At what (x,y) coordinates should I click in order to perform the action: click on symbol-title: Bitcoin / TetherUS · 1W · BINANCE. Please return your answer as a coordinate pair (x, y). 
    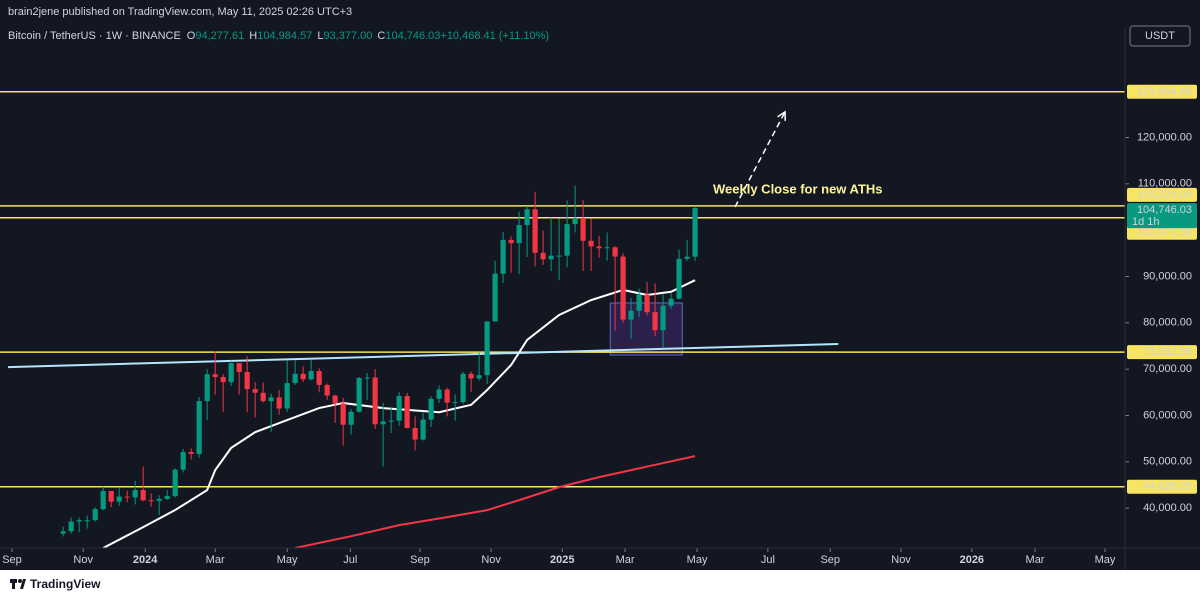
    Looking at the image, I should click on (94, 36).